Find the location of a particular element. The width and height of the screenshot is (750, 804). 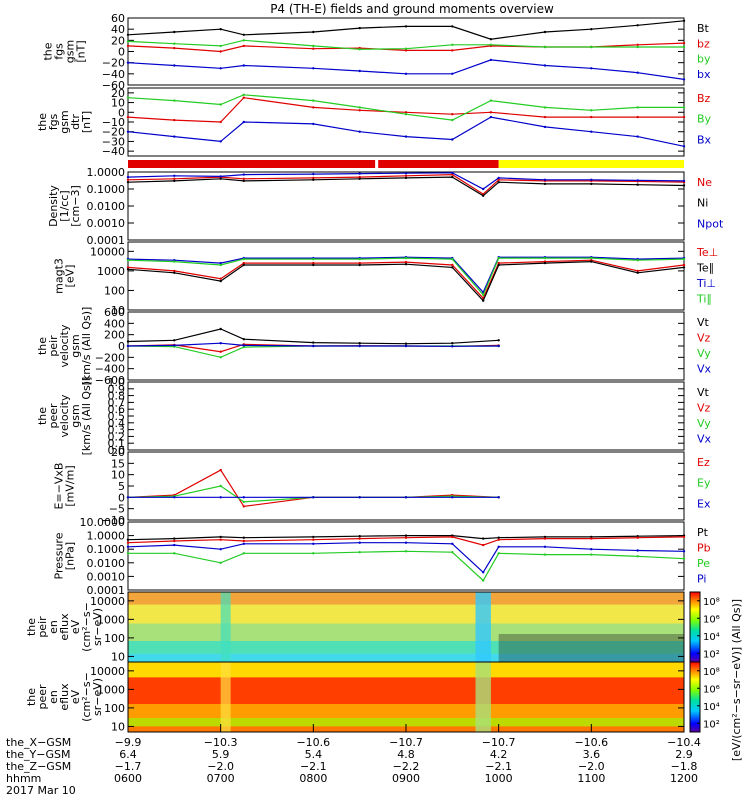

series-line-p1-Bt is located at coordinates (406, 30).